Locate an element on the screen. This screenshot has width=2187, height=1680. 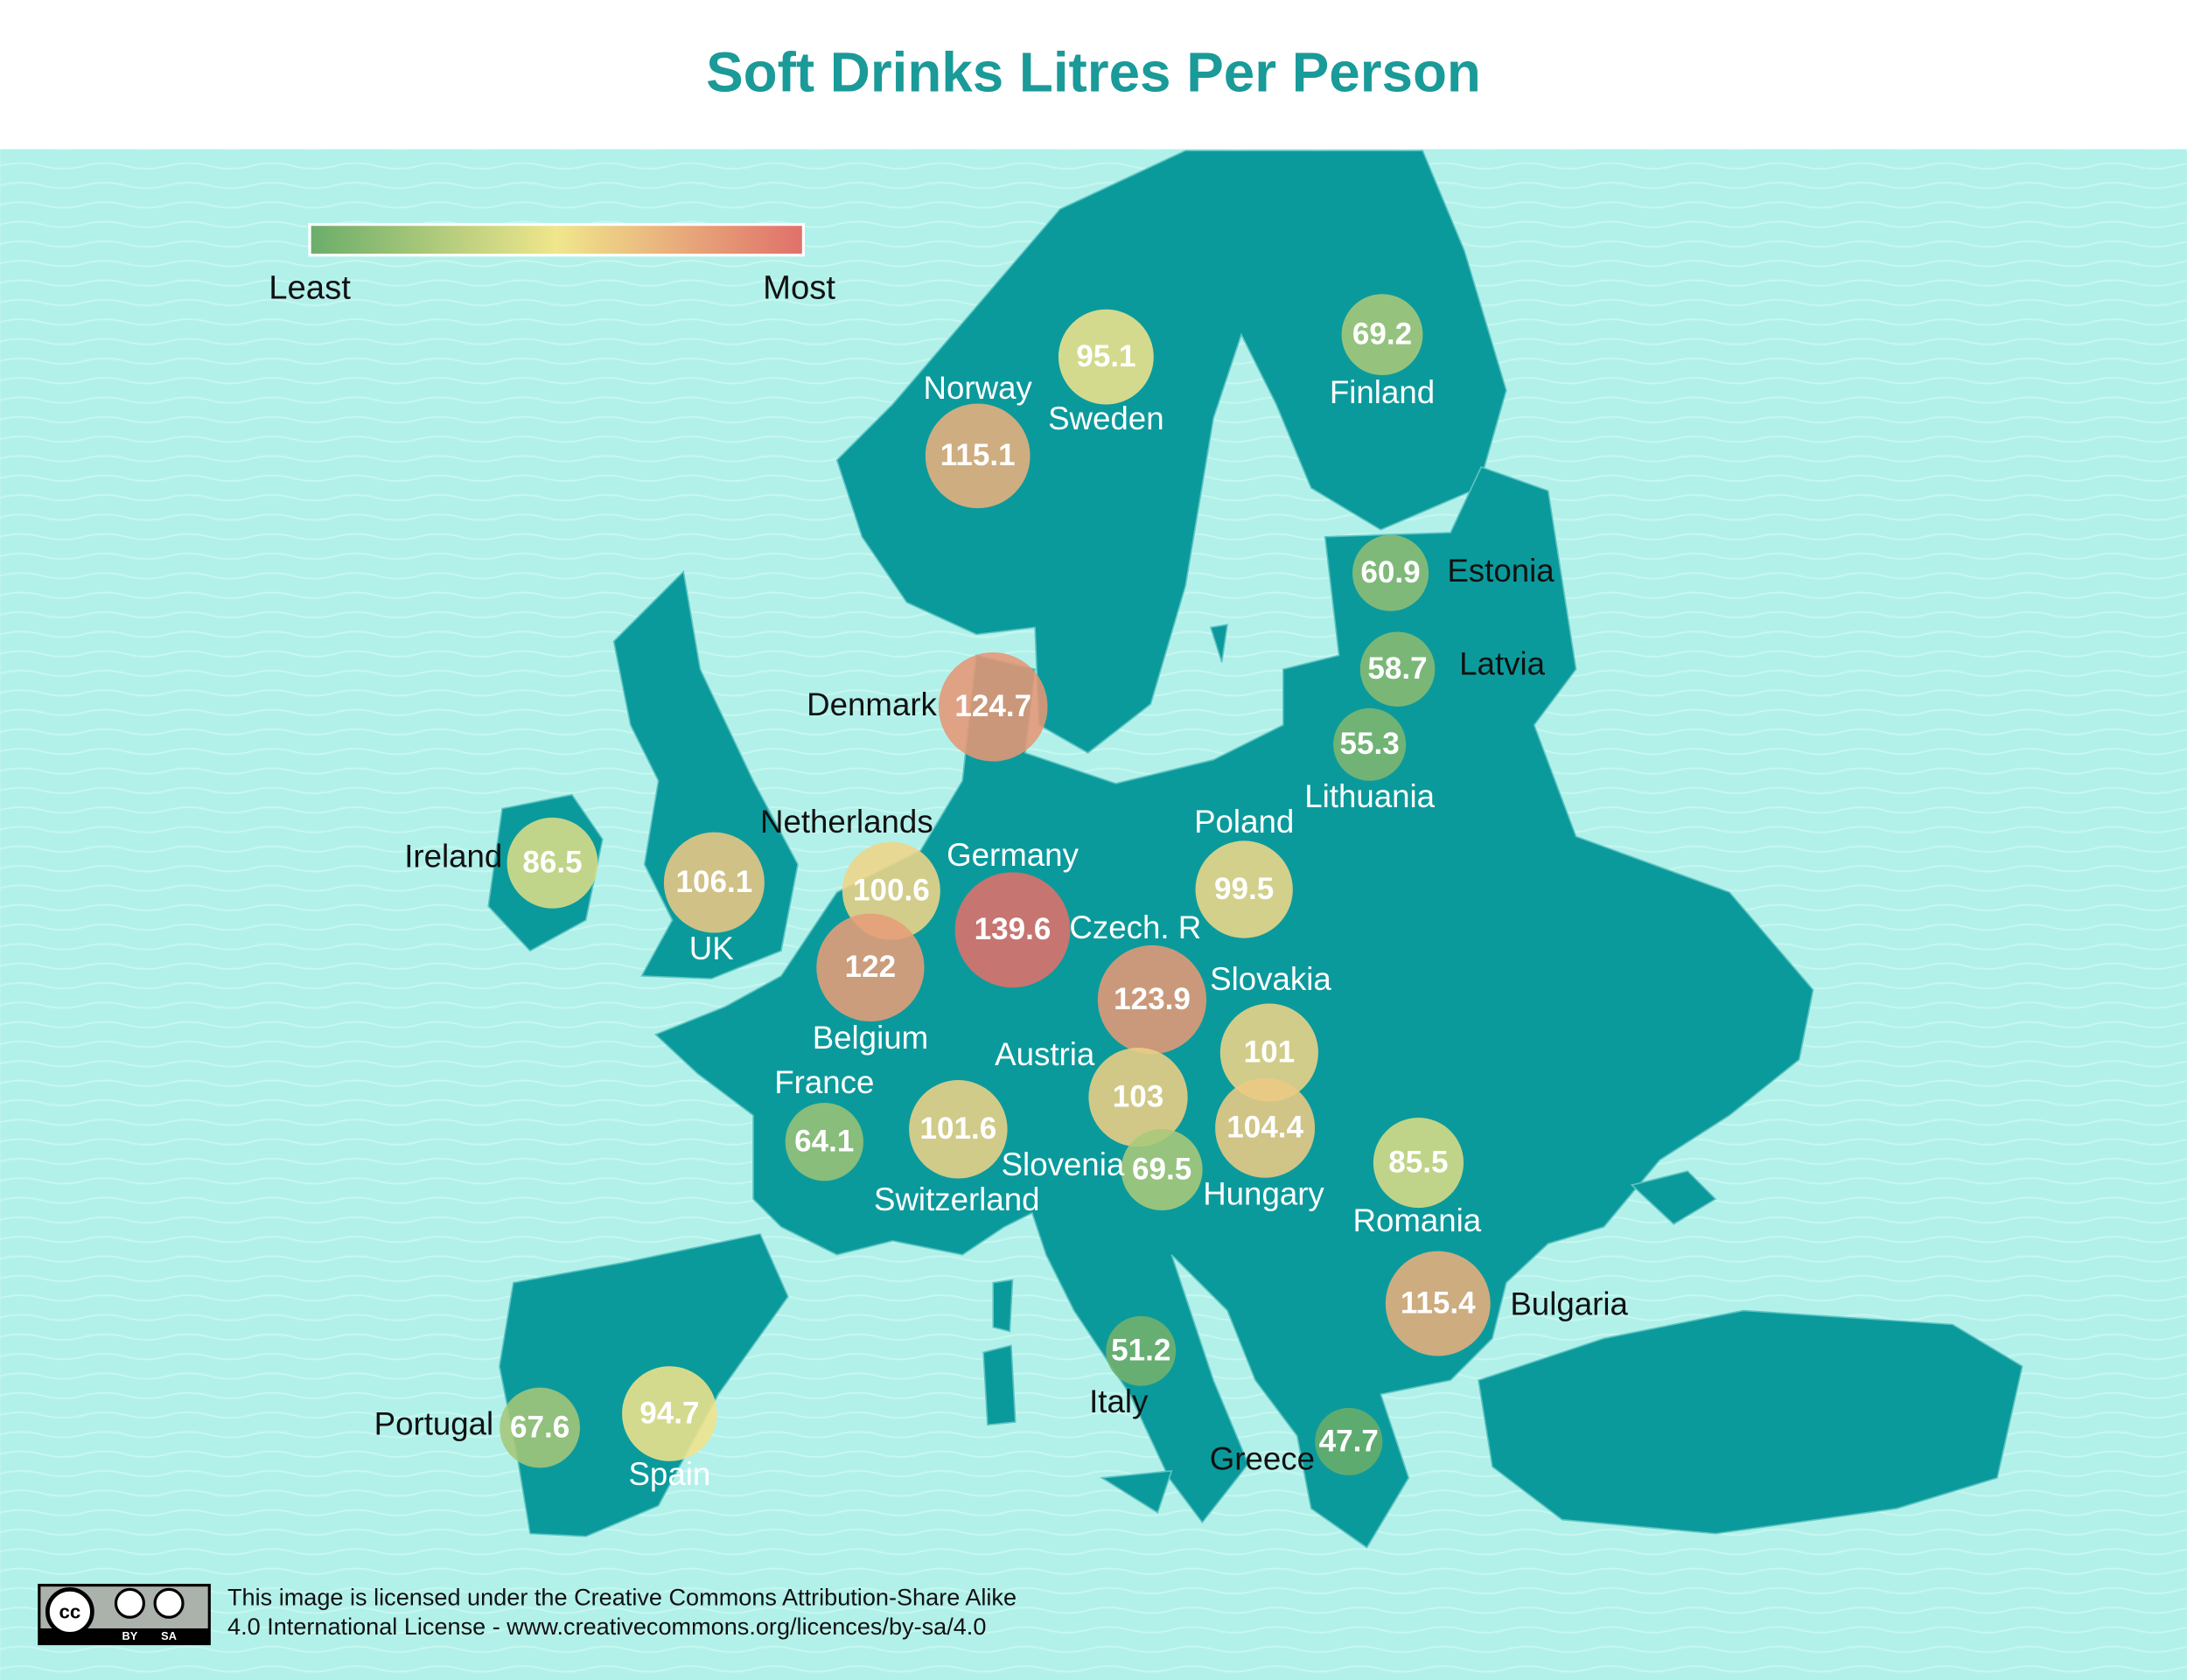
corsica is located at coordinates (1003, 1306).